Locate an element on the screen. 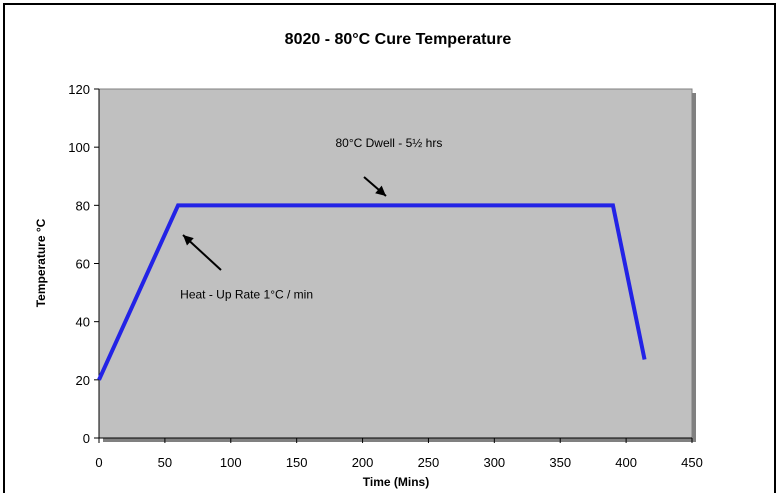 This screenshot has height=493, width=780. x-tick-label: 450 is located at coordinates (692, 462).